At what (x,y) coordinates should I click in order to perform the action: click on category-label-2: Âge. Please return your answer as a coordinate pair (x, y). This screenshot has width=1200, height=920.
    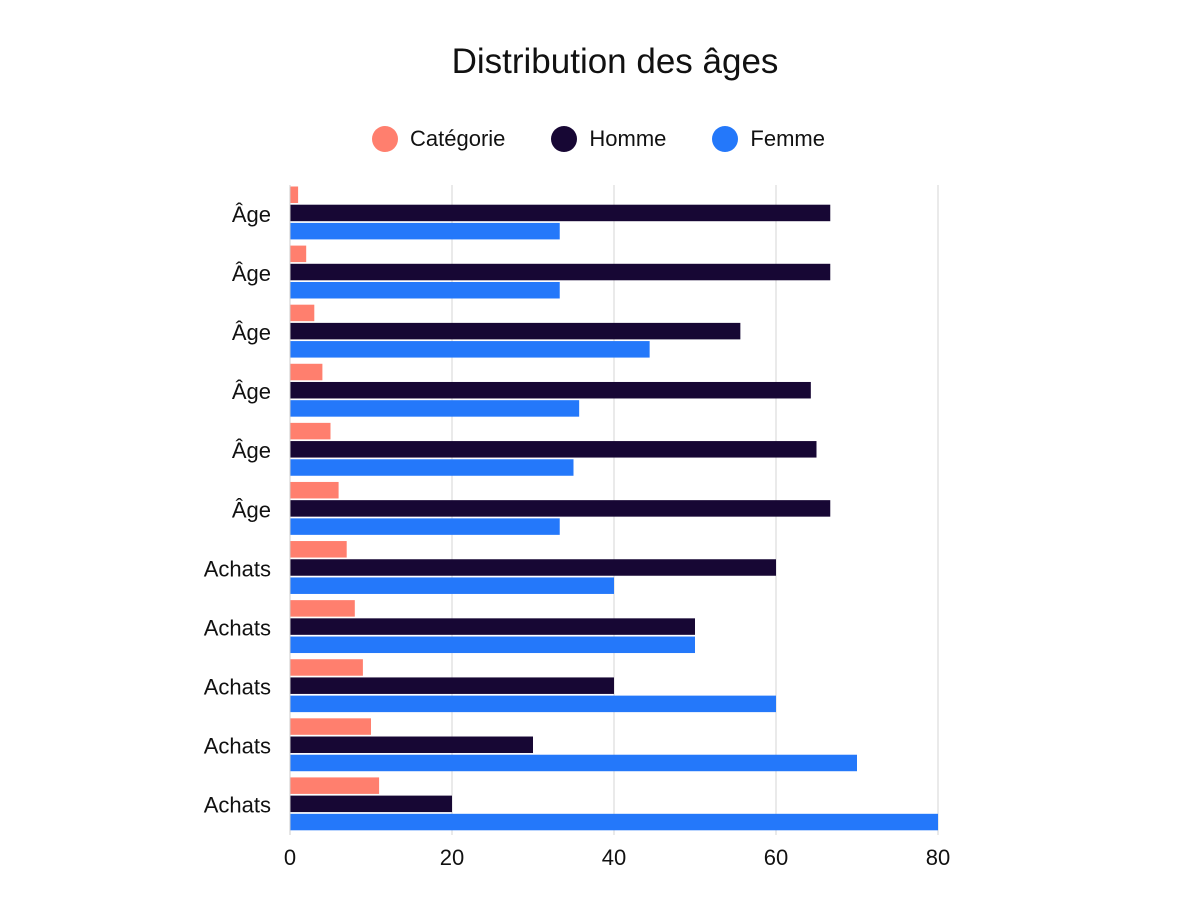
    Looking at the image, I should click on (251, 273).